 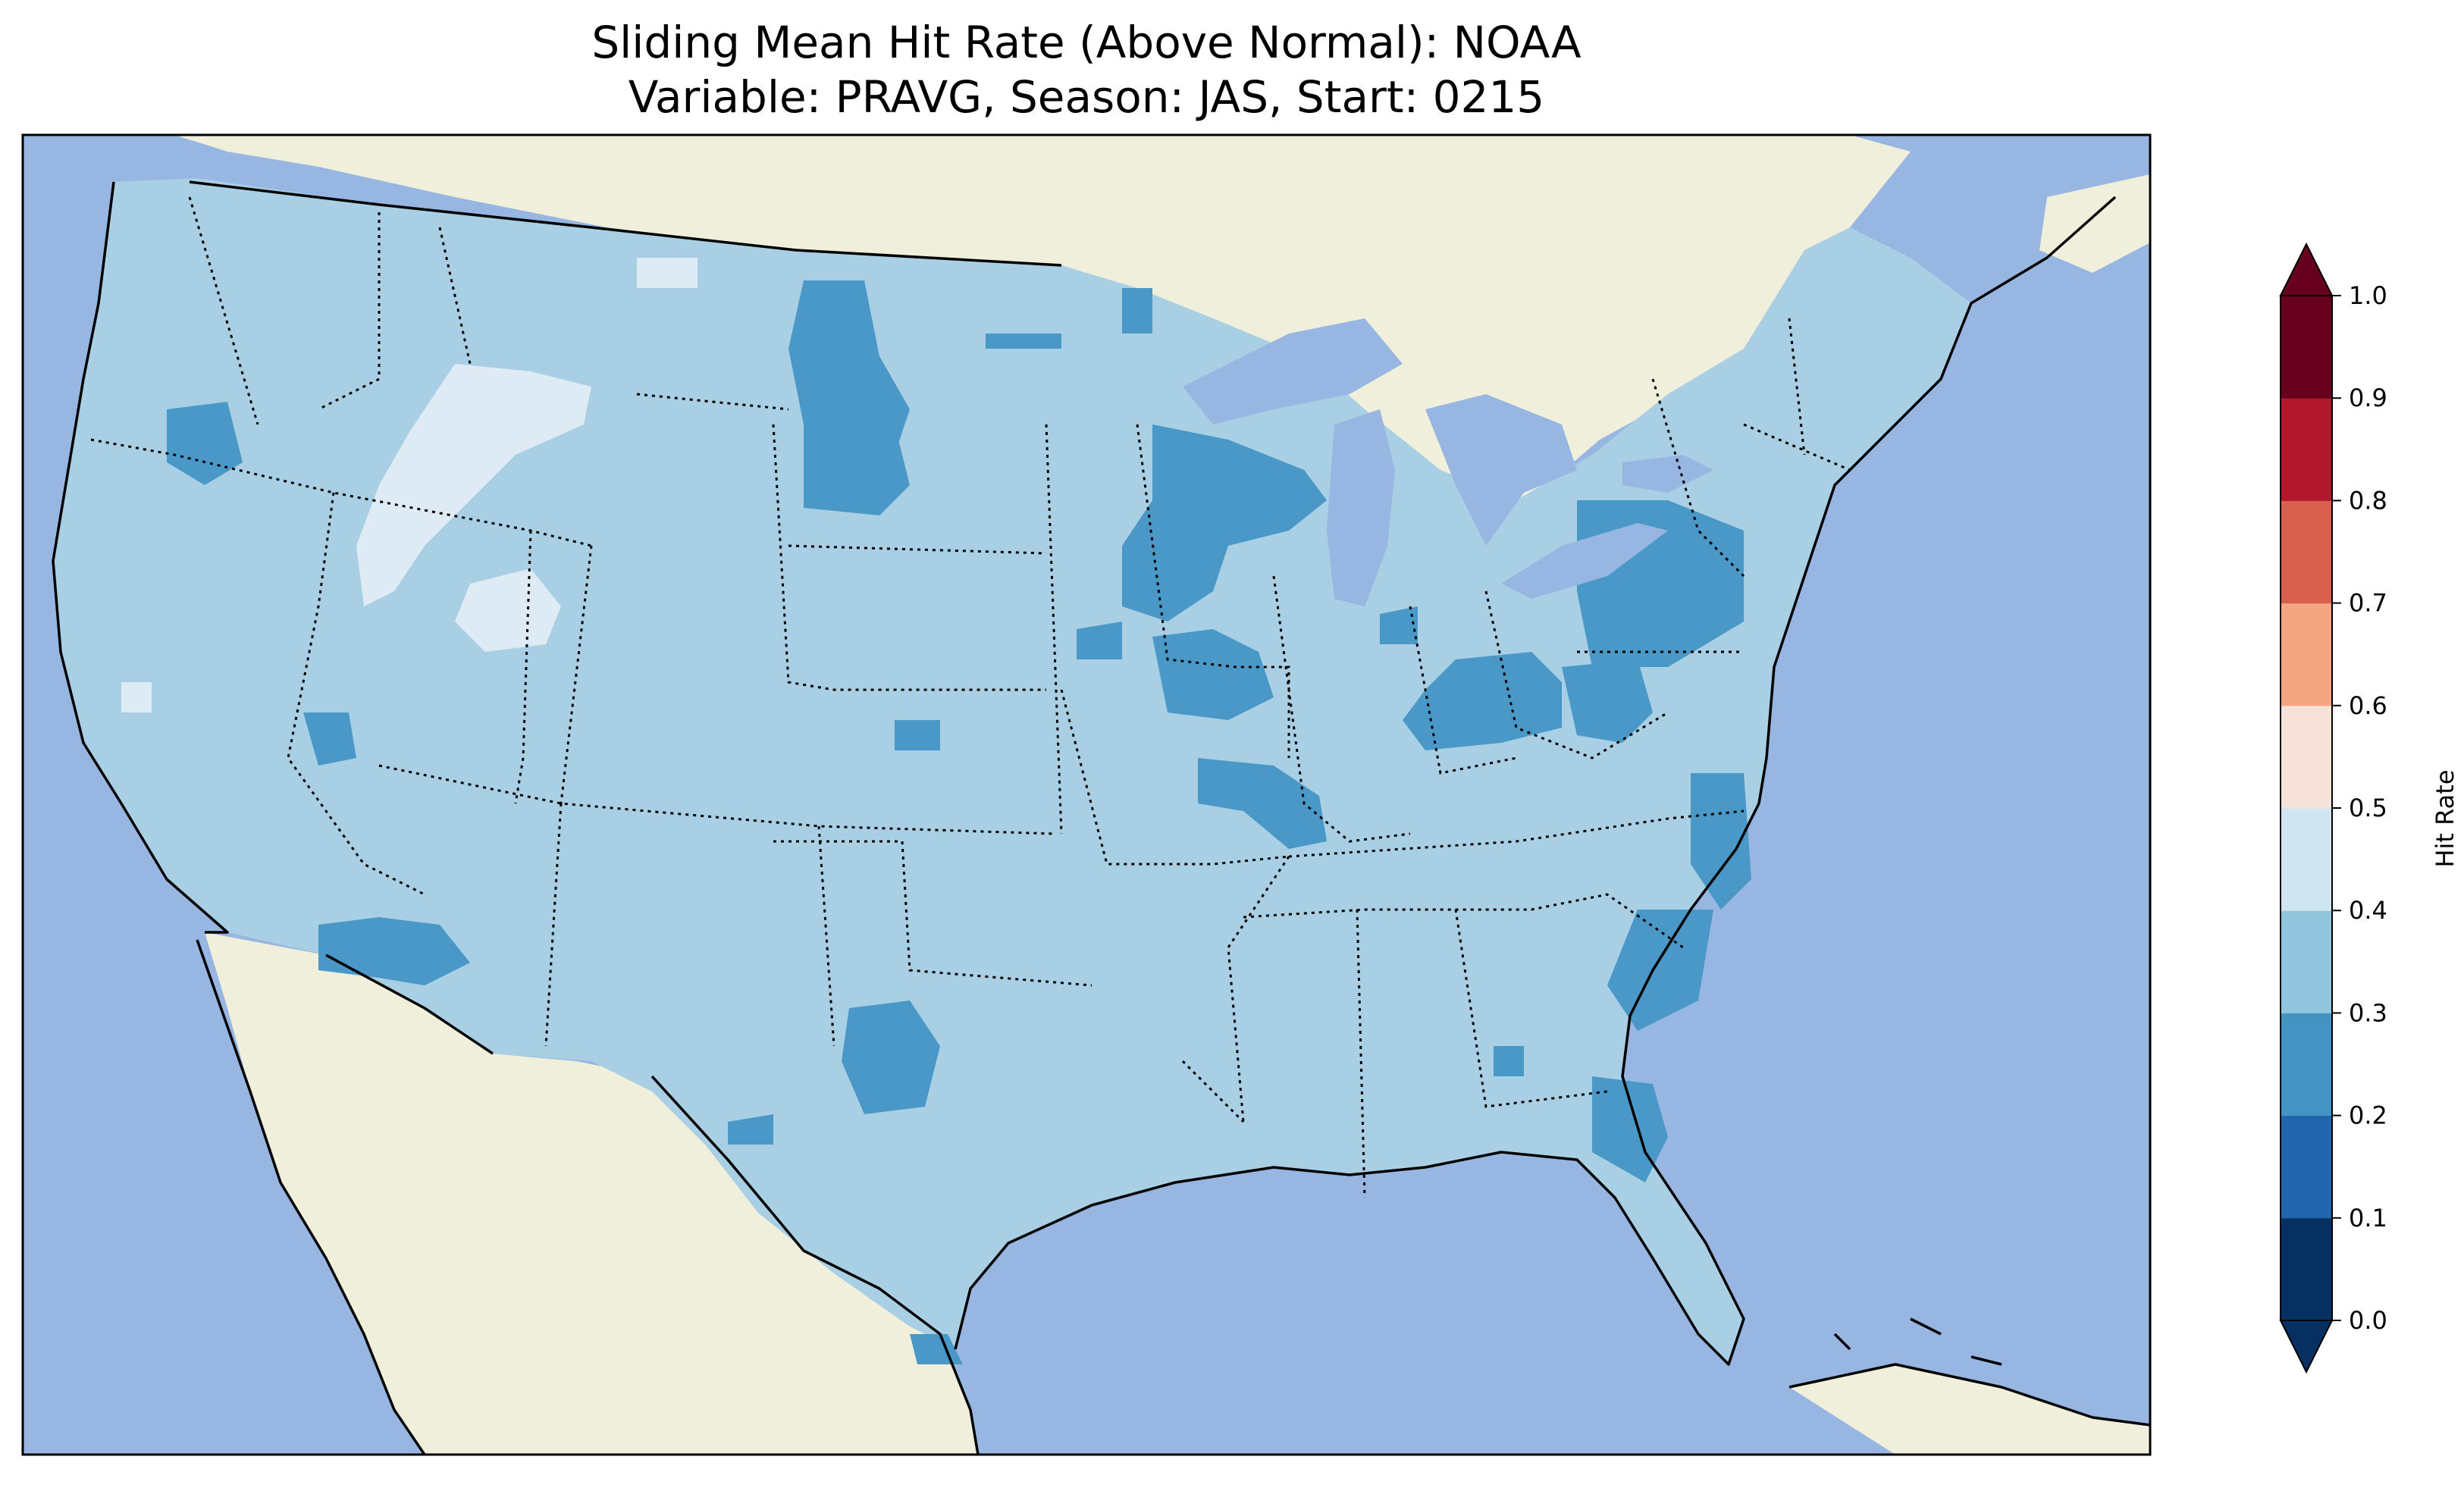 I want to click on colorbar-tick-label: 0.1, so click(x=2368, y=1218).